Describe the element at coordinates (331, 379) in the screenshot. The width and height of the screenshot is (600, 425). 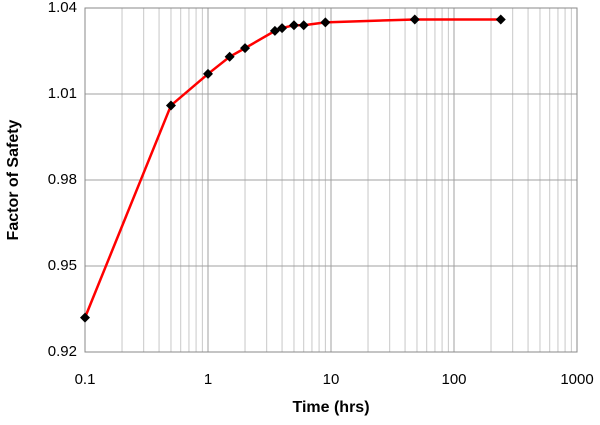
I see `x-tick-label: 10` at that location.